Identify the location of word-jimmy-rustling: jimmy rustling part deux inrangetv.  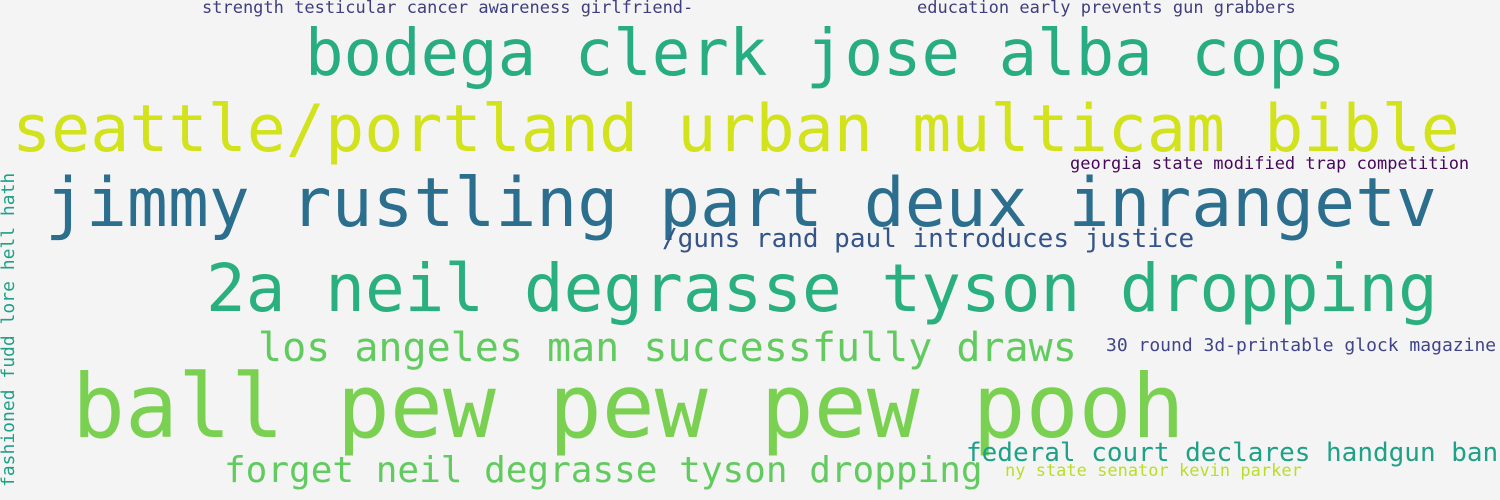
(741, 203).